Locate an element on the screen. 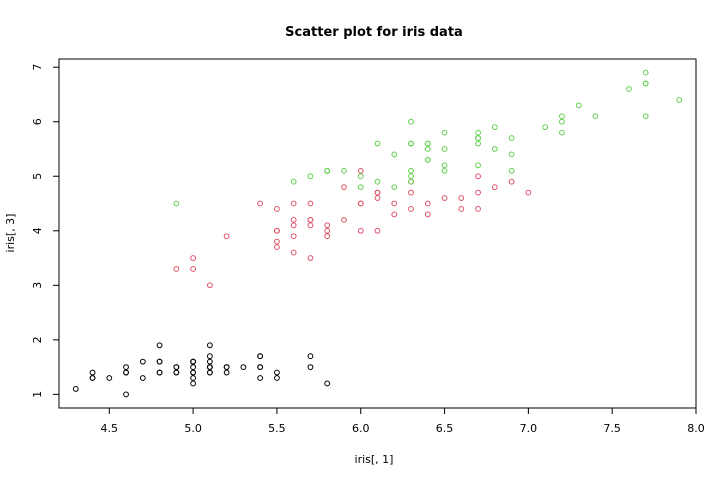 This screenshot has width=720, height=480. x-tick-label: 5.5 is located at coordinates (277, 428).